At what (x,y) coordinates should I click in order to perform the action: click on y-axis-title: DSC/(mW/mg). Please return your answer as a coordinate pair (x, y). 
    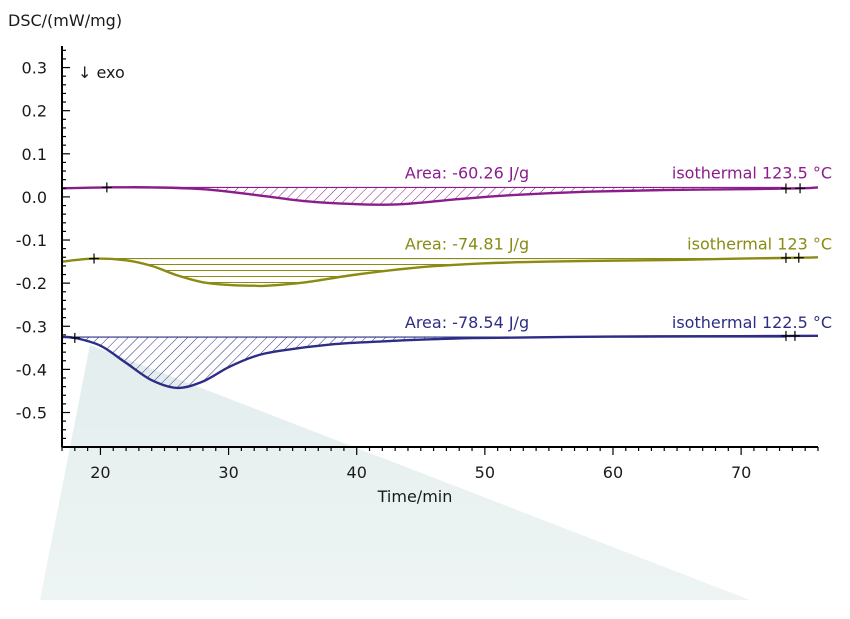
    Looking at the image, I should click on (65, 20).